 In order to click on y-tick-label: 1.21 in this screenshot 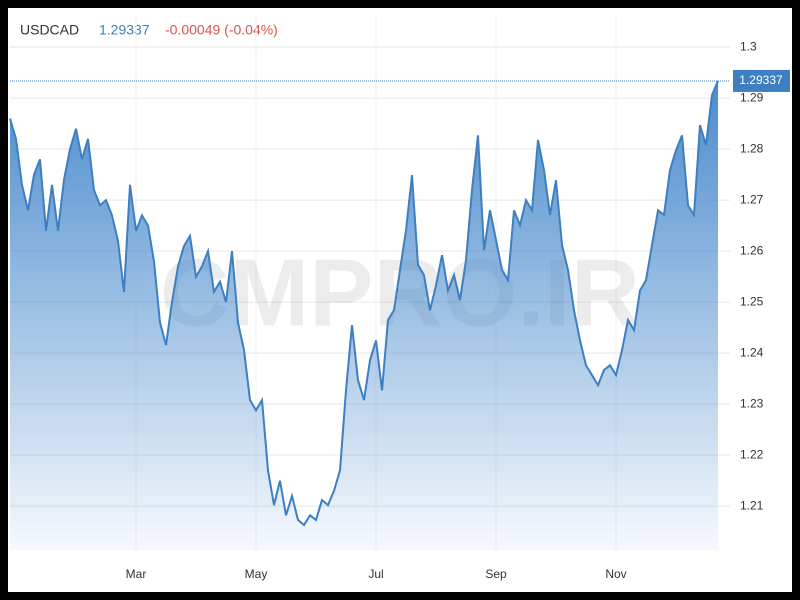, I will do `click(752, 505)`.